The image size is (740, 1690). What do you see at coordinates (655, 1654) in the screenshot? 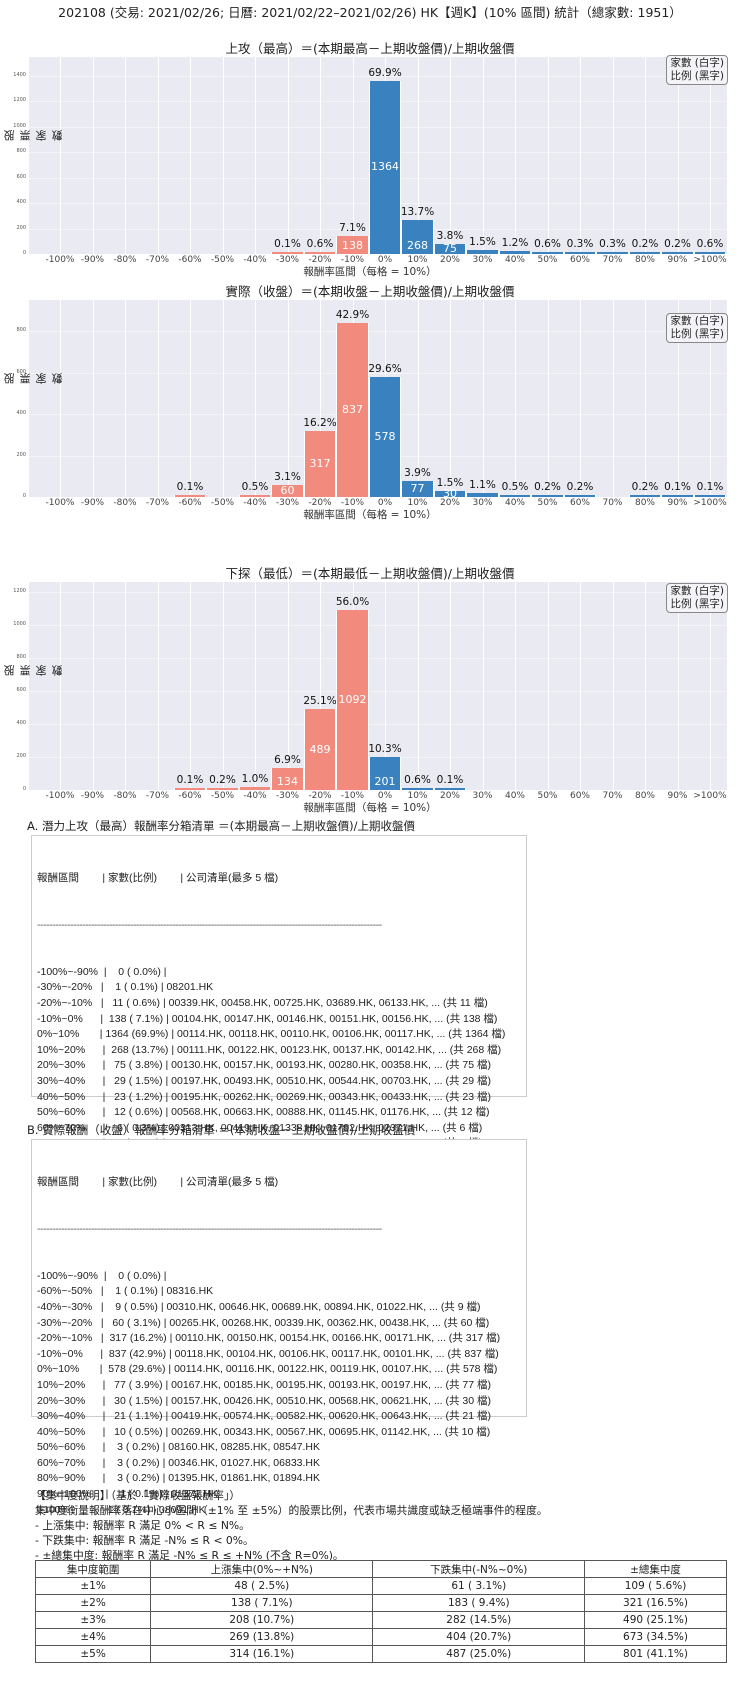
I see `cell: 801 (41.1%)` at bounding box center [655, 1654].